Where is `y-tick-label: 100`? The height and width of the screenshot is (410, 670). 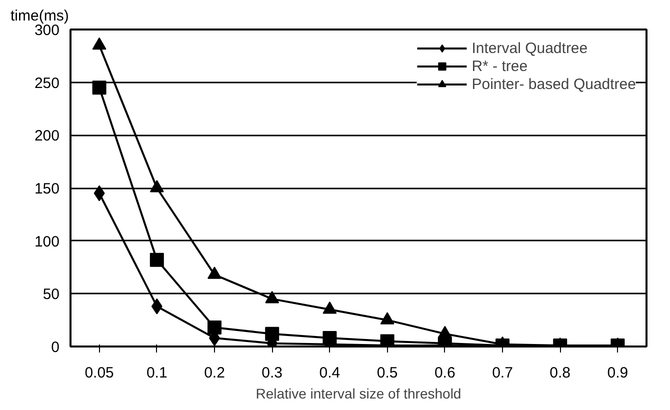 y-tick-label: 100 is located at coordinates (47, 241).